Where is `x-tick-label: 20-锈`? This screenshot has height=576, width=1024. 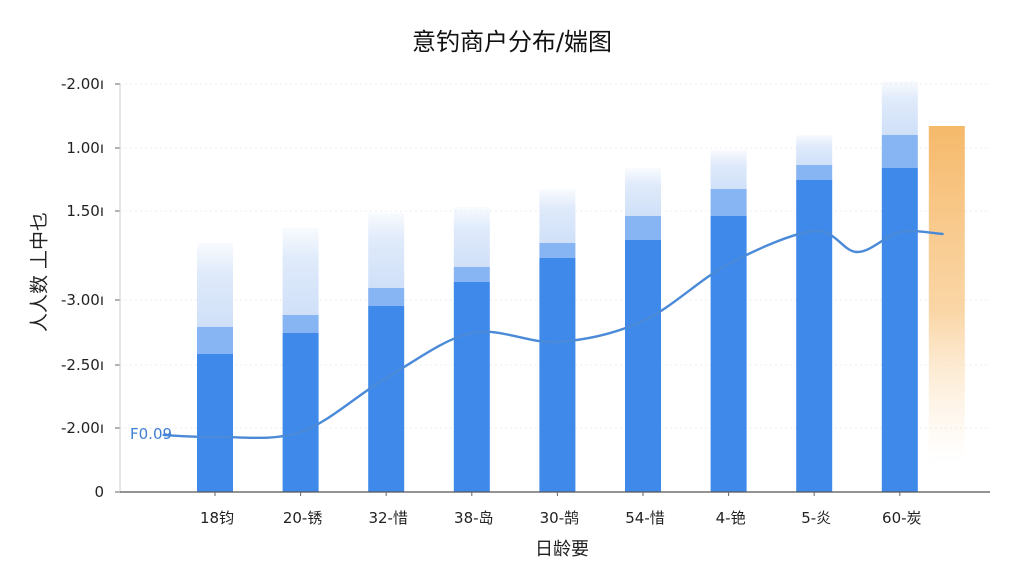
x-tick-label: 20-锈 is located at coordinates (303, 518).